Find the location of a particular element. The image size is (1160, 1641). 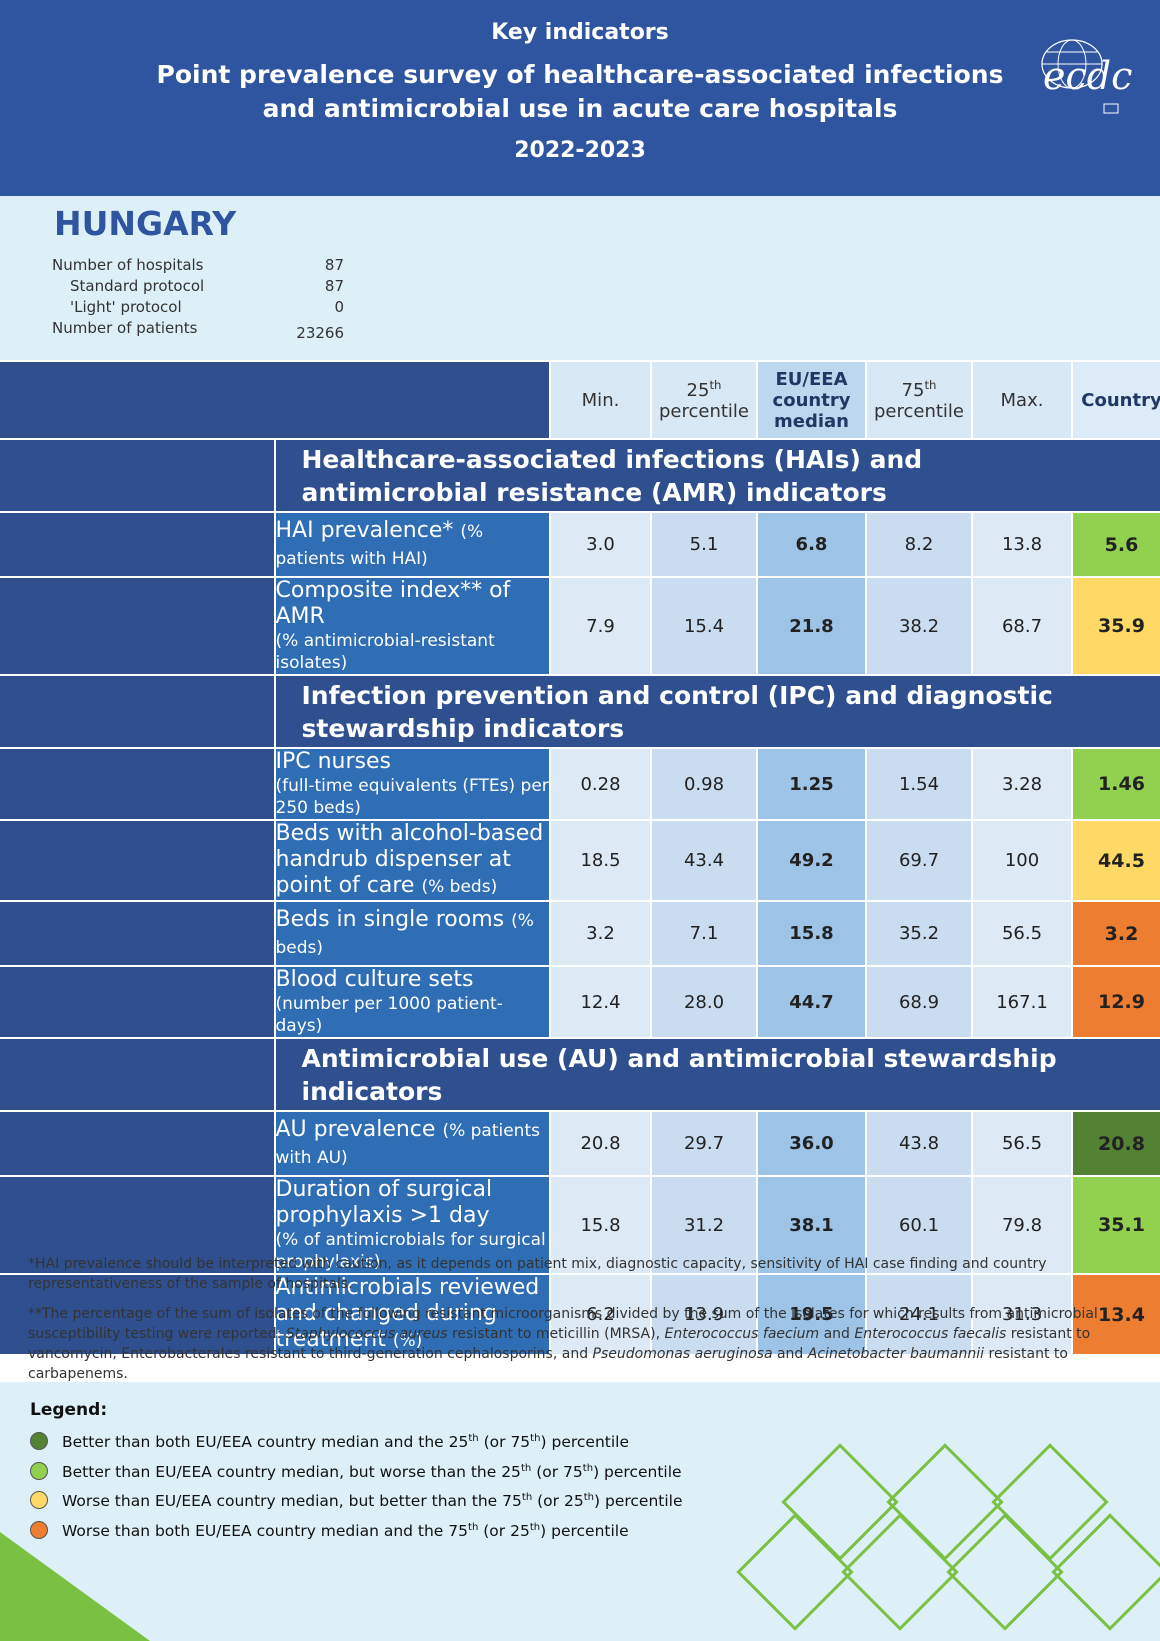

value-cell: 20.8 is located at coordinates (1116, 1143).